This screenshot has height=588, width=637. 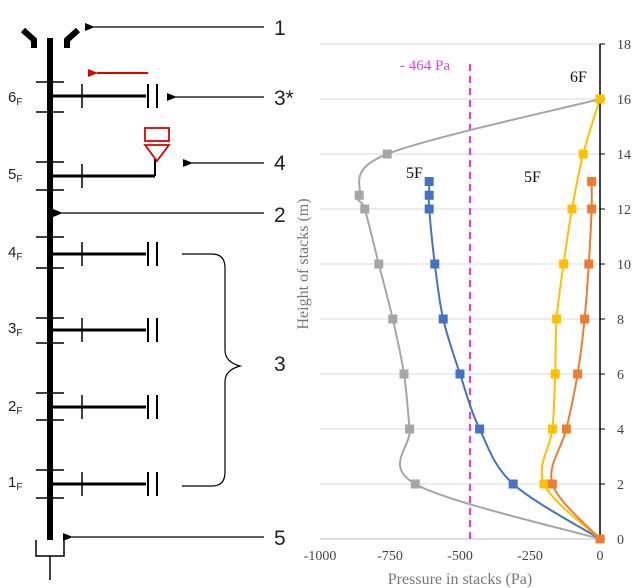 I want to click on brace-icon, so click(x=212, y=370).